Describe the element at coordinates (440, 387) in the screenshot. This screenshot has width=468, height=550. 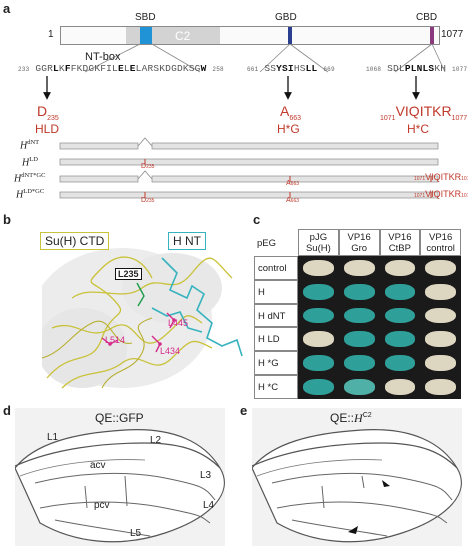
I see `yeast-spot-r5-c3` at that location.